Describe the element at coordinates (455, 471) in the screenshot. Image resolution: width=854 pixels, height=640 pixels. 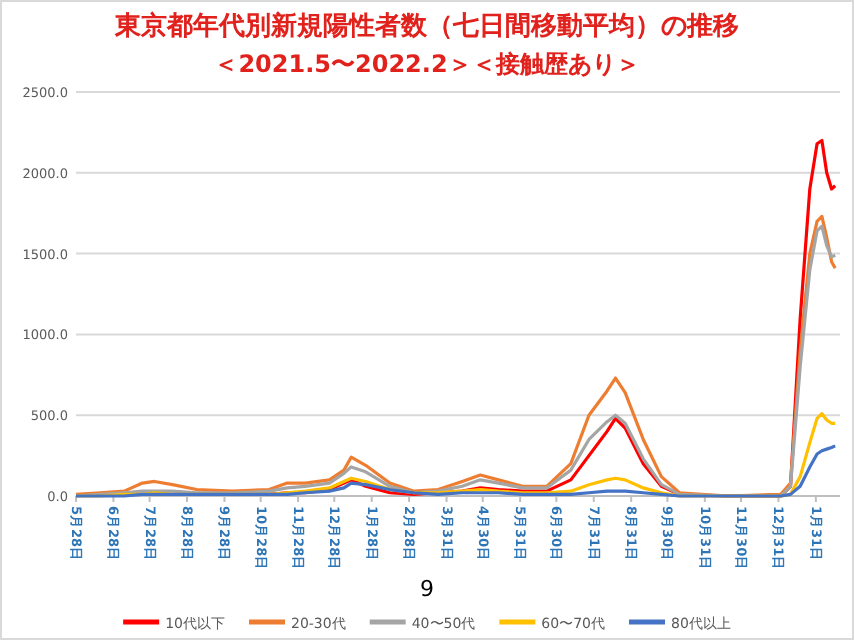
I see `line-series` at that location.